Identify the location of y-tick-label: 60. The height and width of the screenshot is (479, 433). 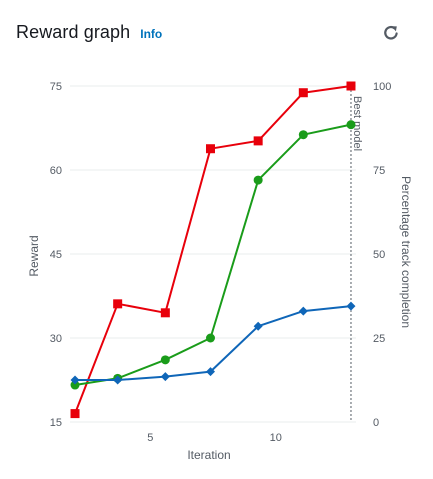
(56, 171).